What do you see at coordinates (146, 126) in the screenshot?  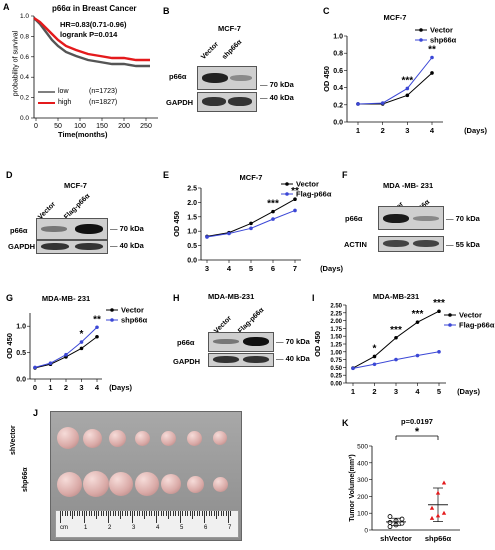 I see `km-xtick-label: 250` at bounding box center [146, 126].